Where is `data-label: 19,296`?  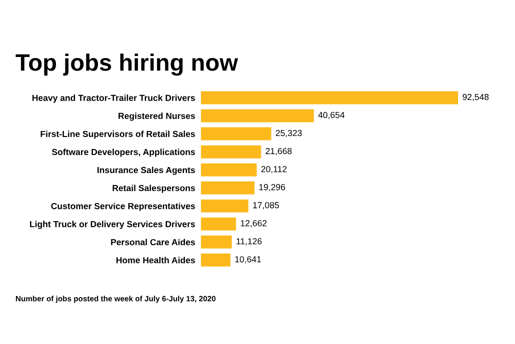 data-label: 19,296 is located at coordinates (272, 188).